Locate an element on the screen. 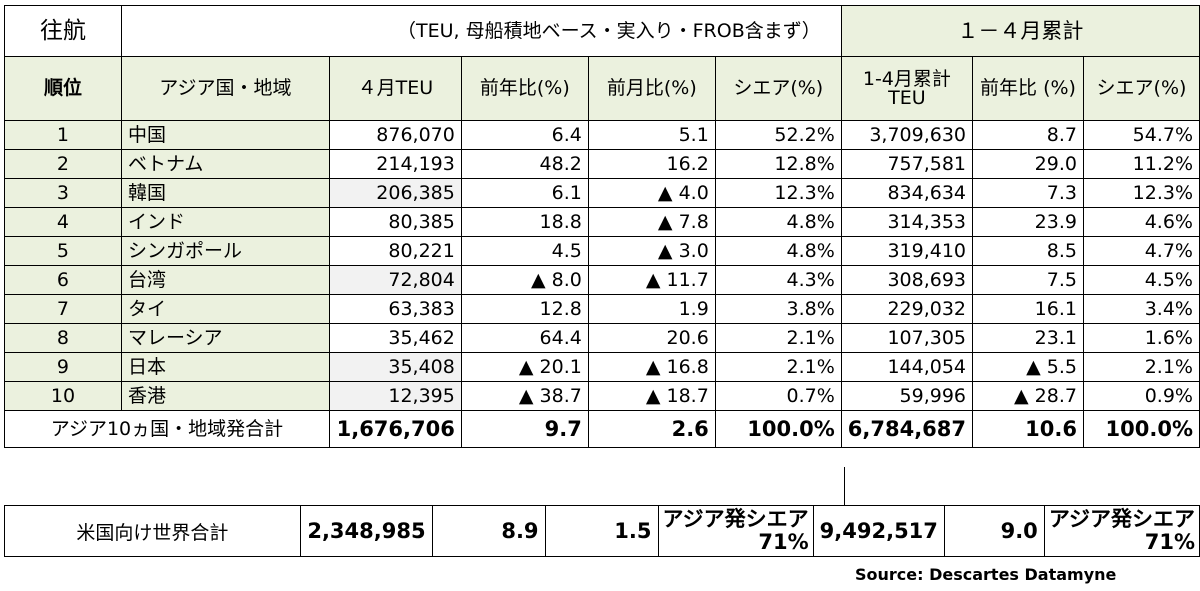 This screenshot has width=1200, height=591. col-mom: 前月比(%) is located at coordinates (651, 88).